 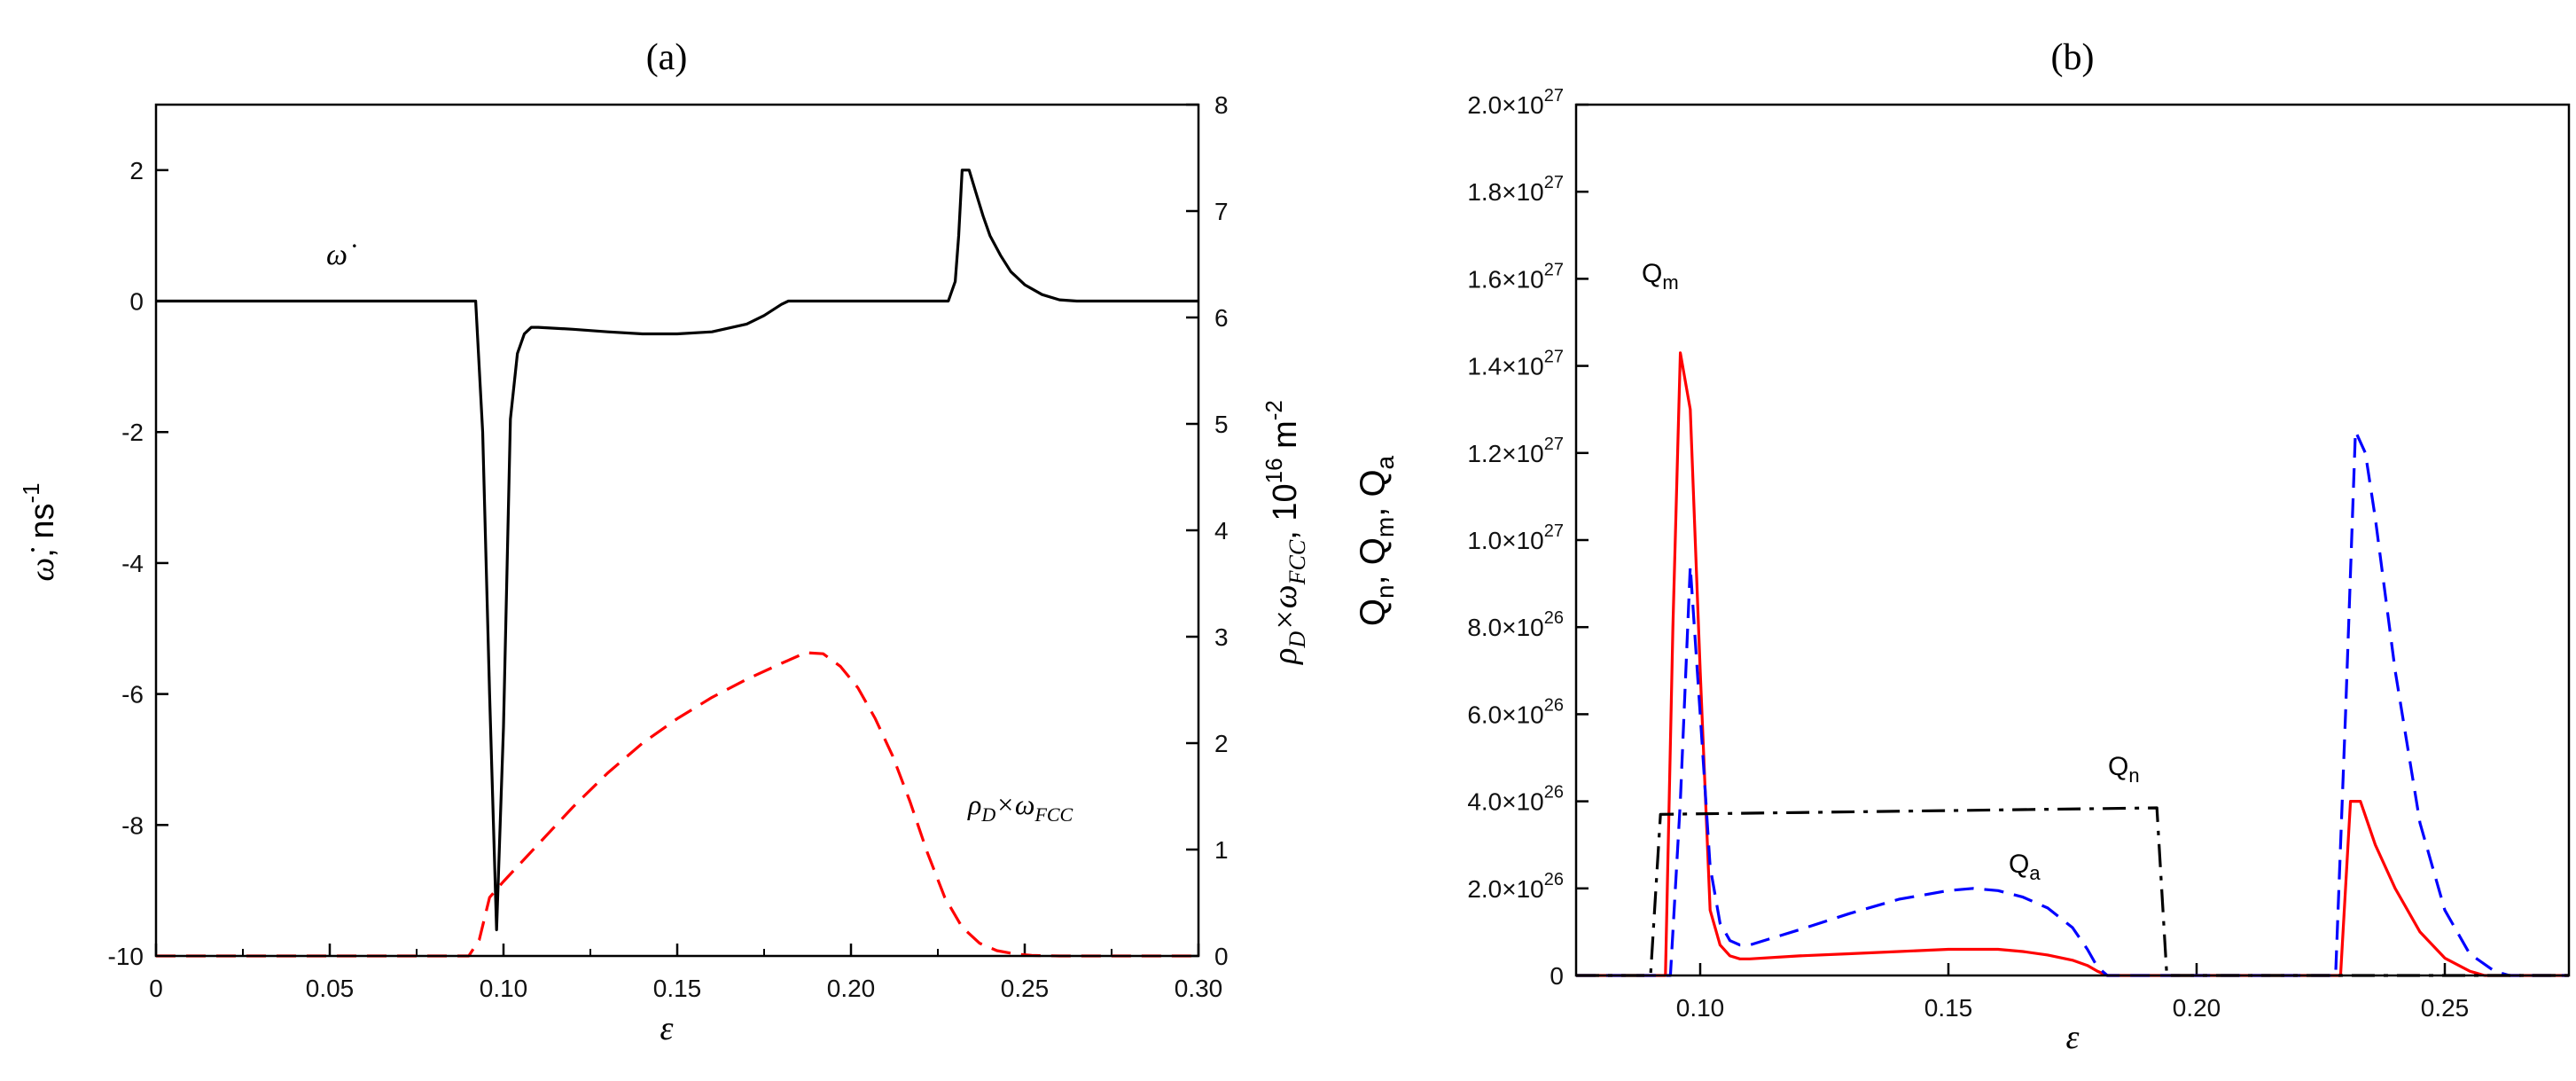 What do you see at coordinates (132, 432) in the screenshot?
I see `a-y-tick-label: -2` at bounding box center [132, 432].